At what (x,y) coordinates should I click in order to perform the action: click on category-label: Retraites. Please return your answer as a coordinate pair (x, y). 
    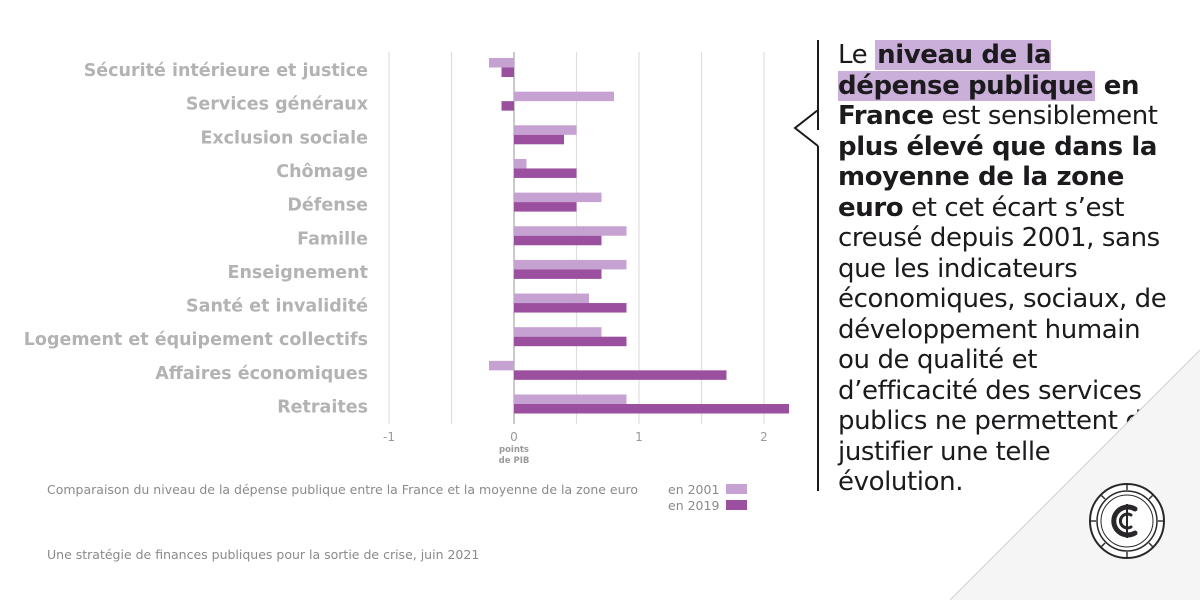
    Looking at the image, I should click on (322, 408).